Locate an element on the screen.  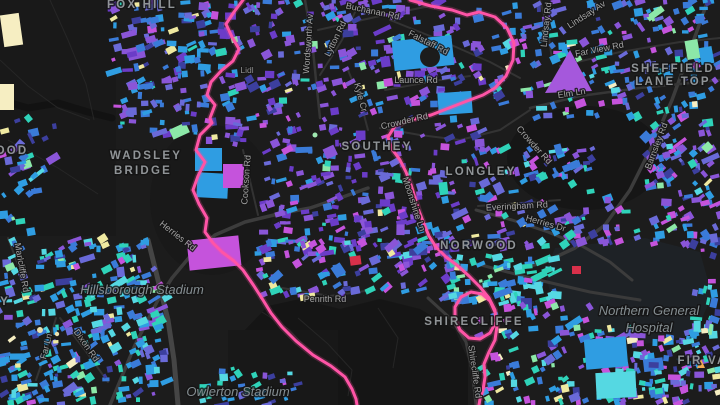
poi-marker is located at coordinates (57, 334).